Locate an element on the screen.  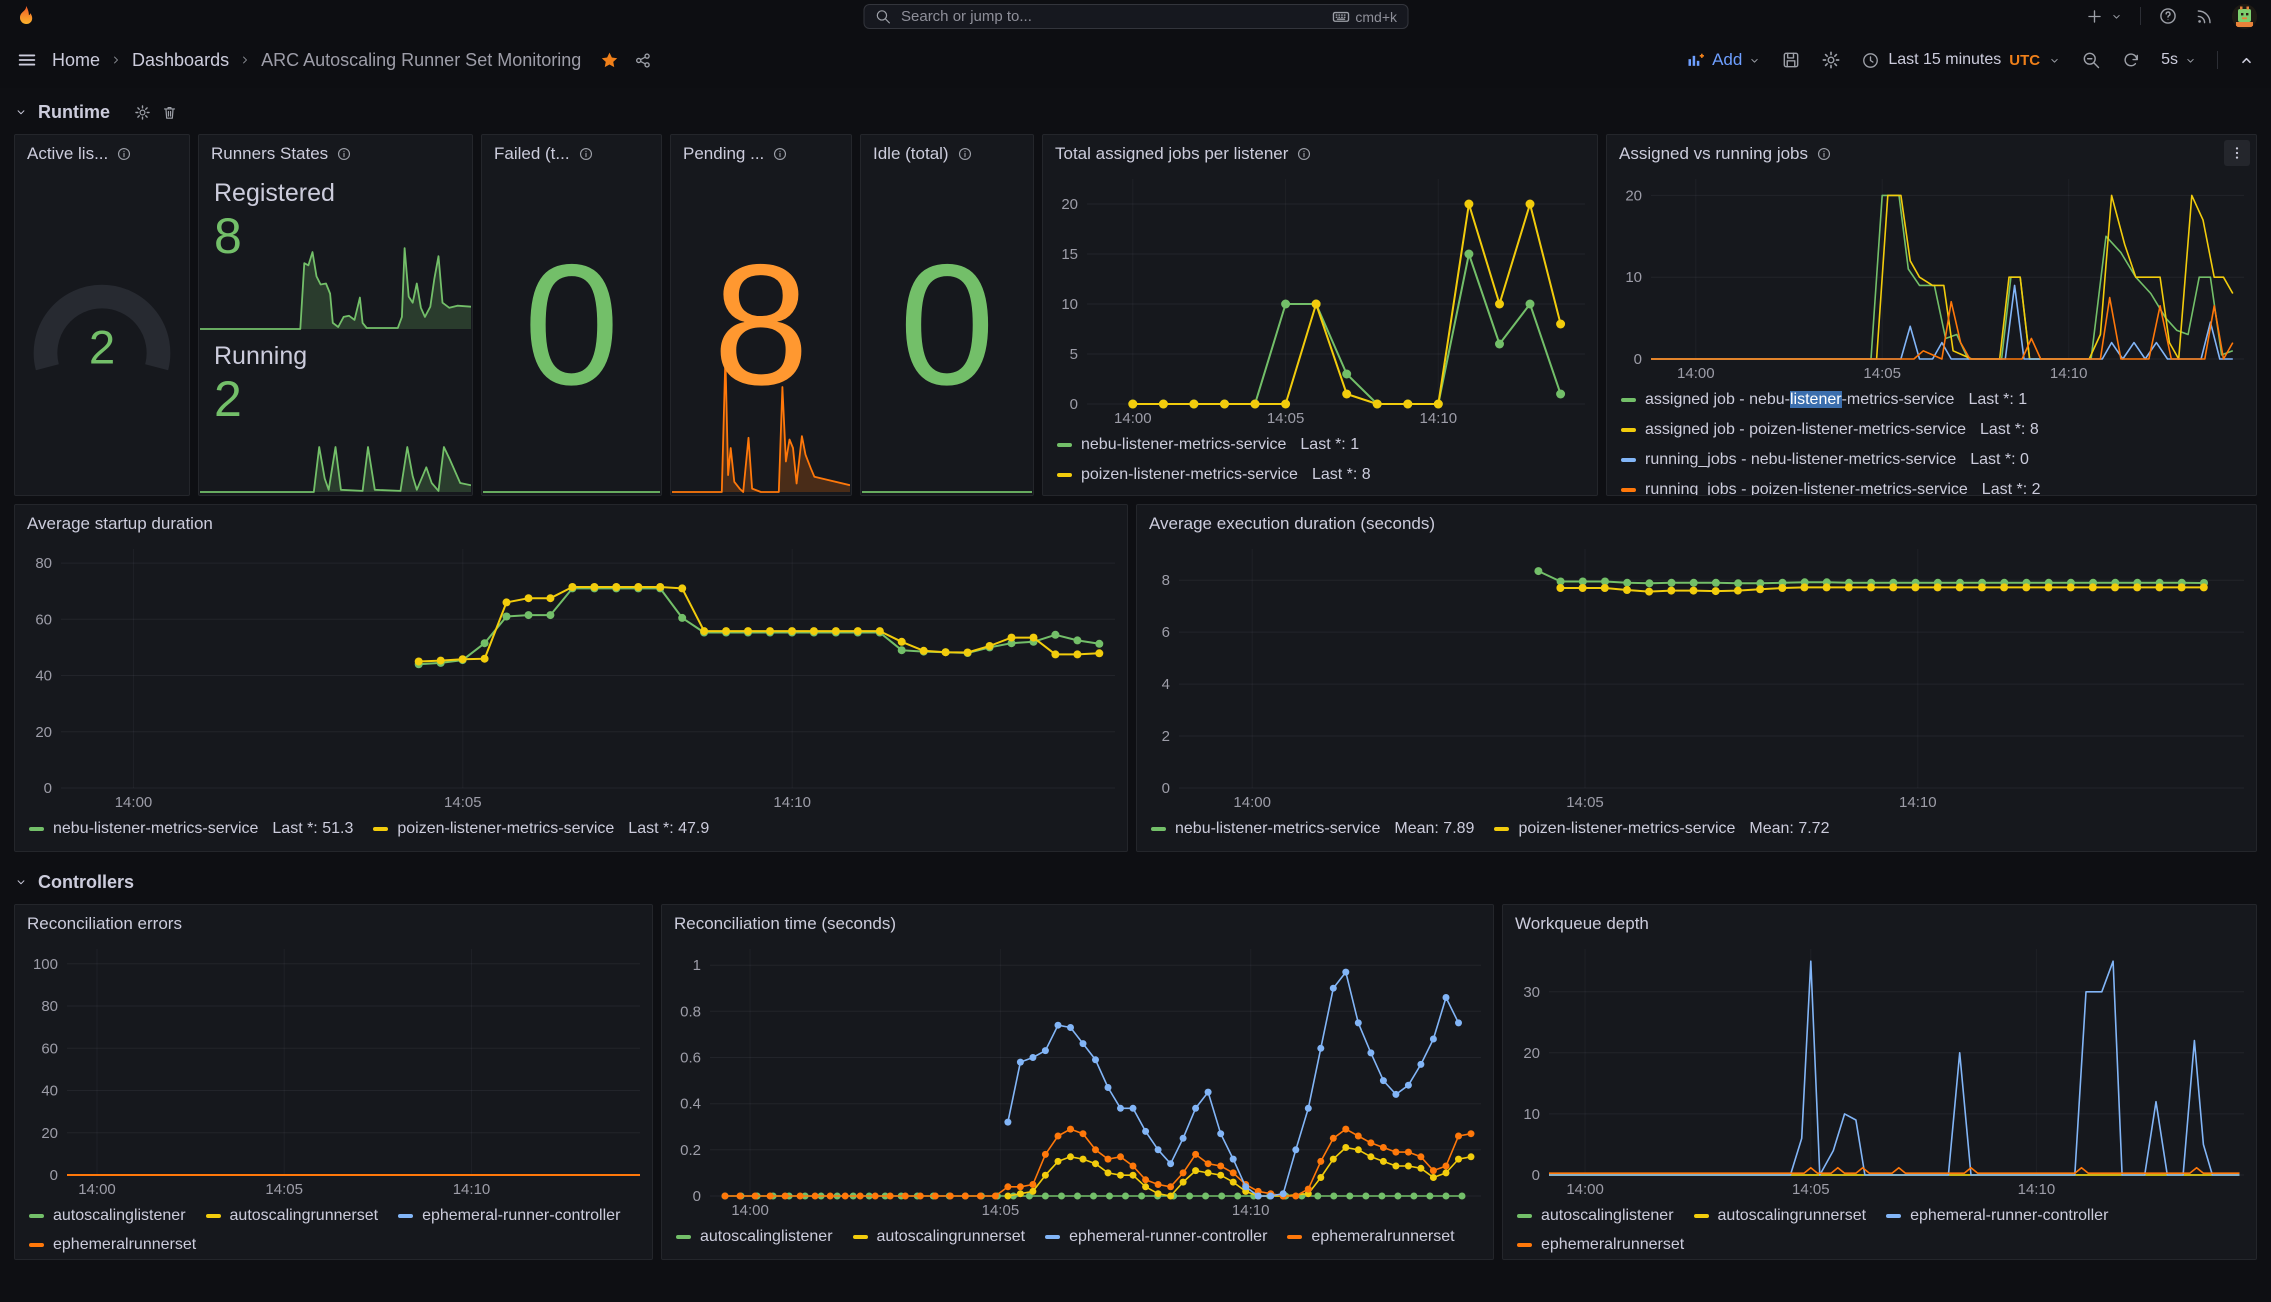
chart-workqueue-depth: 14:00 14:05 14:10 0 10 20 30 is located at coordinates (1879, 1070).